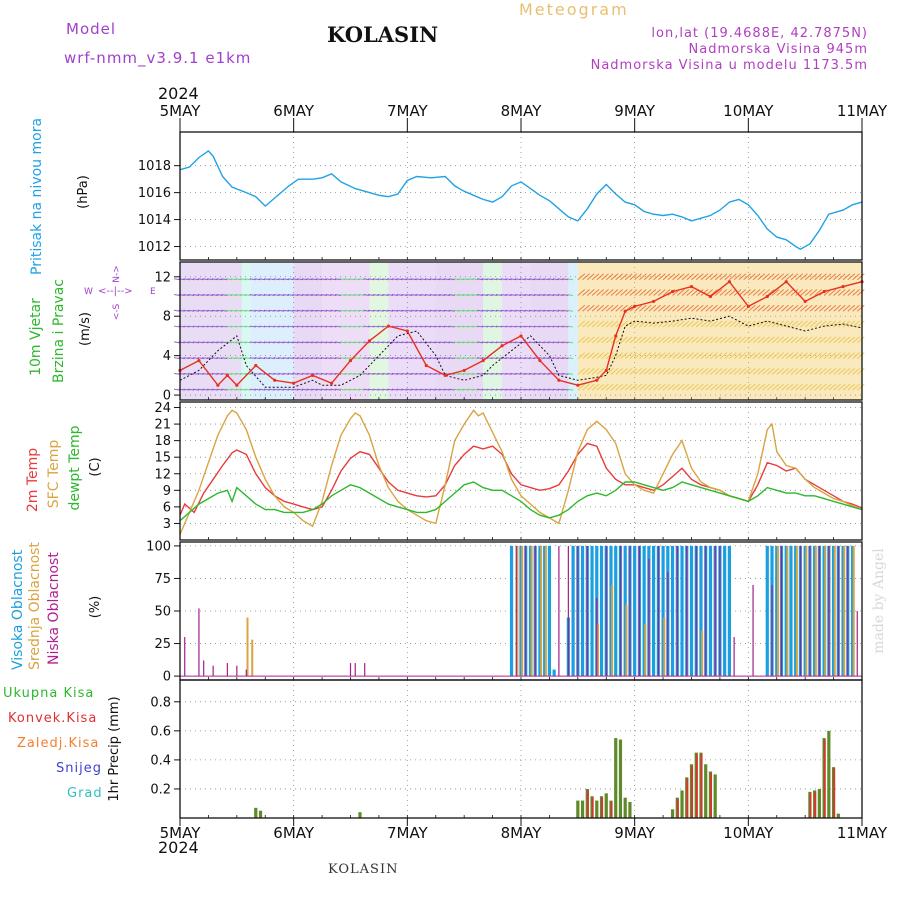 This screenshot has width=900, height=900. I want to click on top-xtick-label: 10MAY, so click(748, 111).